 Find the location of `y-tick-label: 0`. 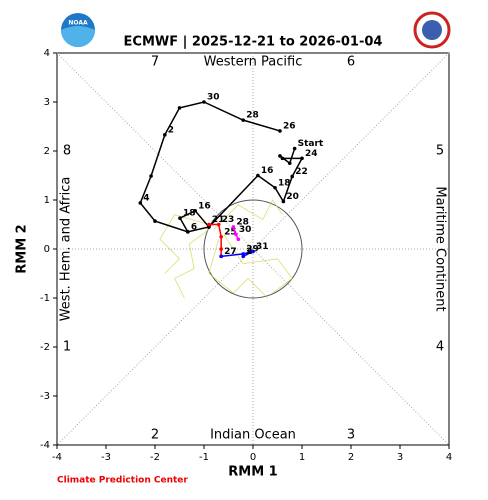

y-tick-label: 0 is located at coordinates (47, 249).